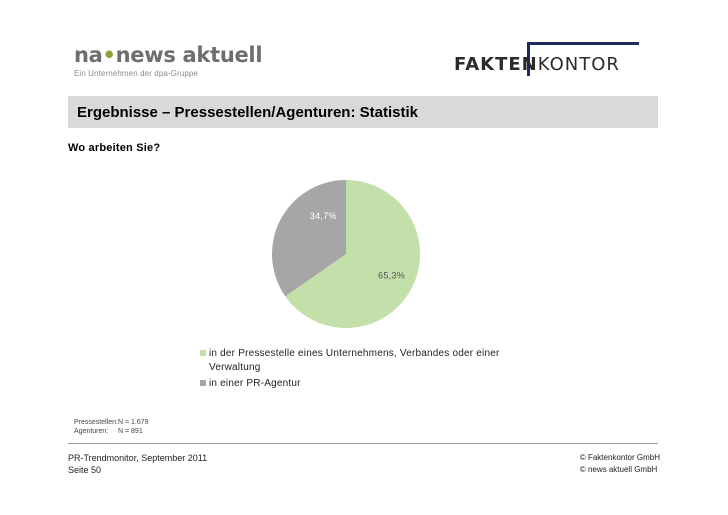 The image size is (728, 515). I want to click on pie-slice-agentur, so click(309, 238).